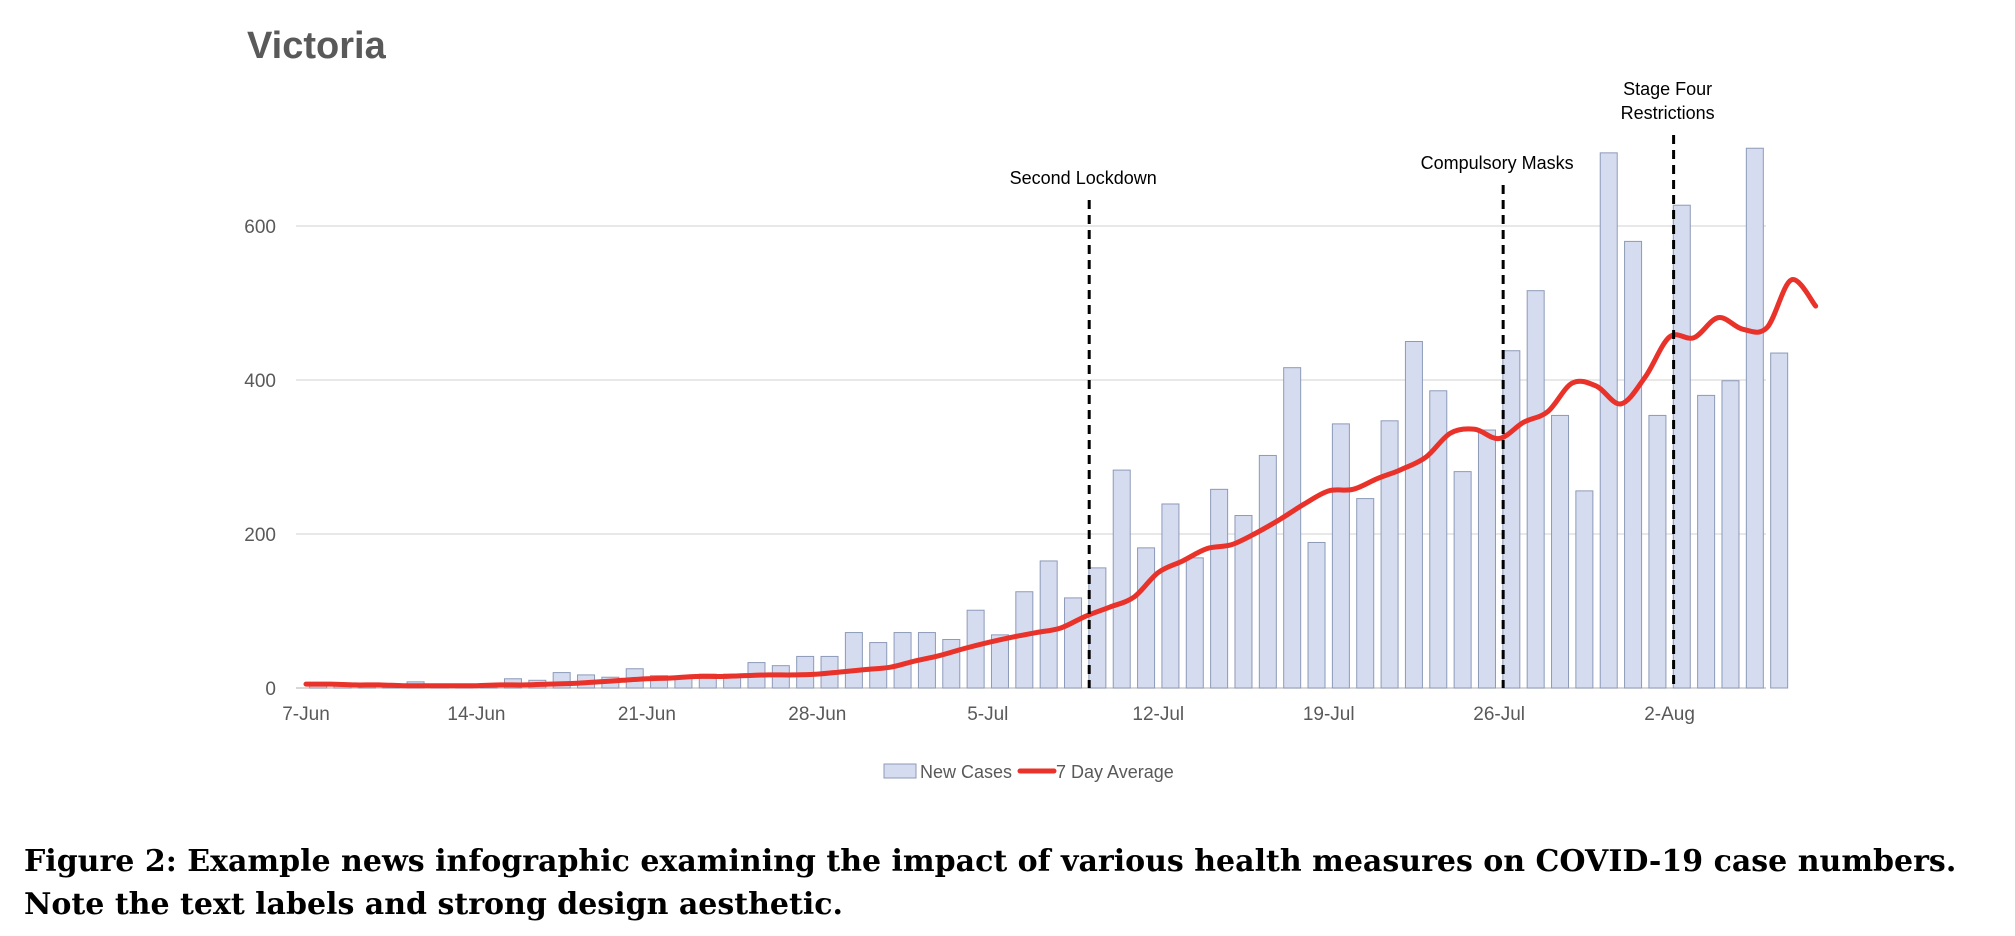  I want to click on y-tick-label: 400, so click(260, 381).